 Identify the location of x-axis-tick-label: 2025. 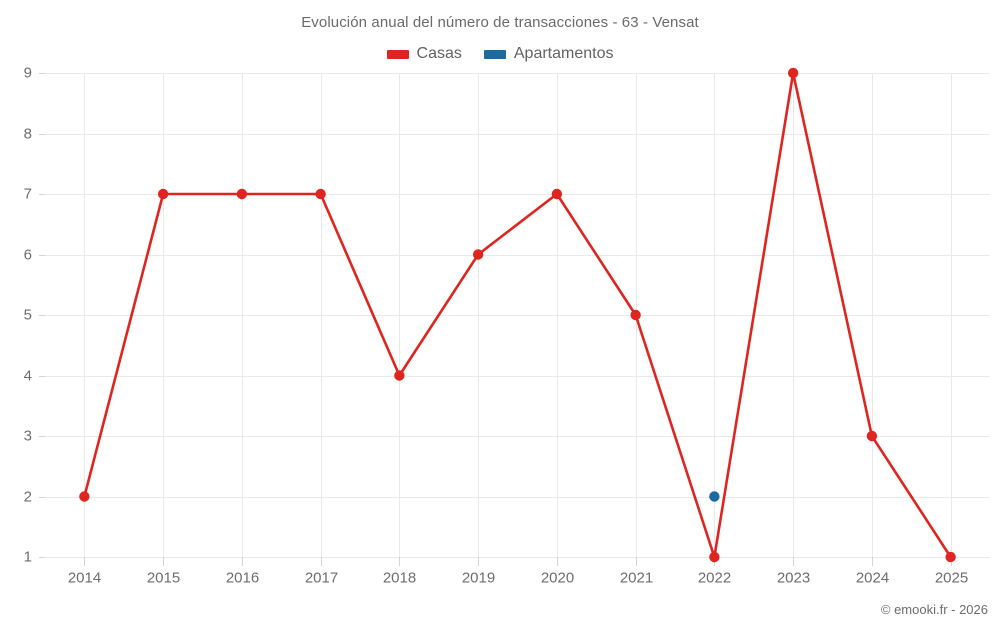
(951, 577).